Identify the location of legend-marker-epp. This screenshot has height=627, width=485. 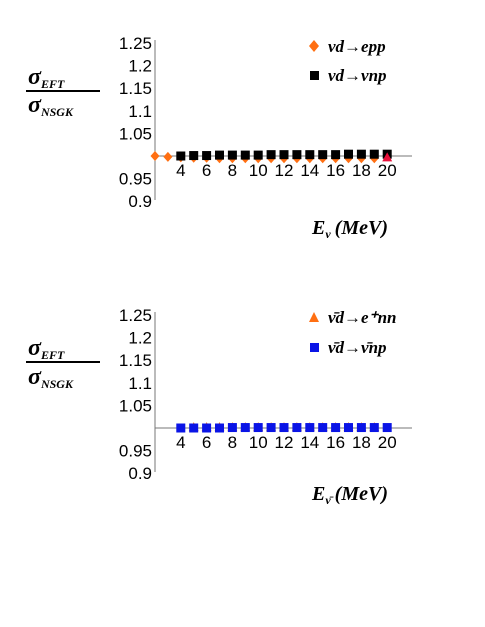
(314, 46).